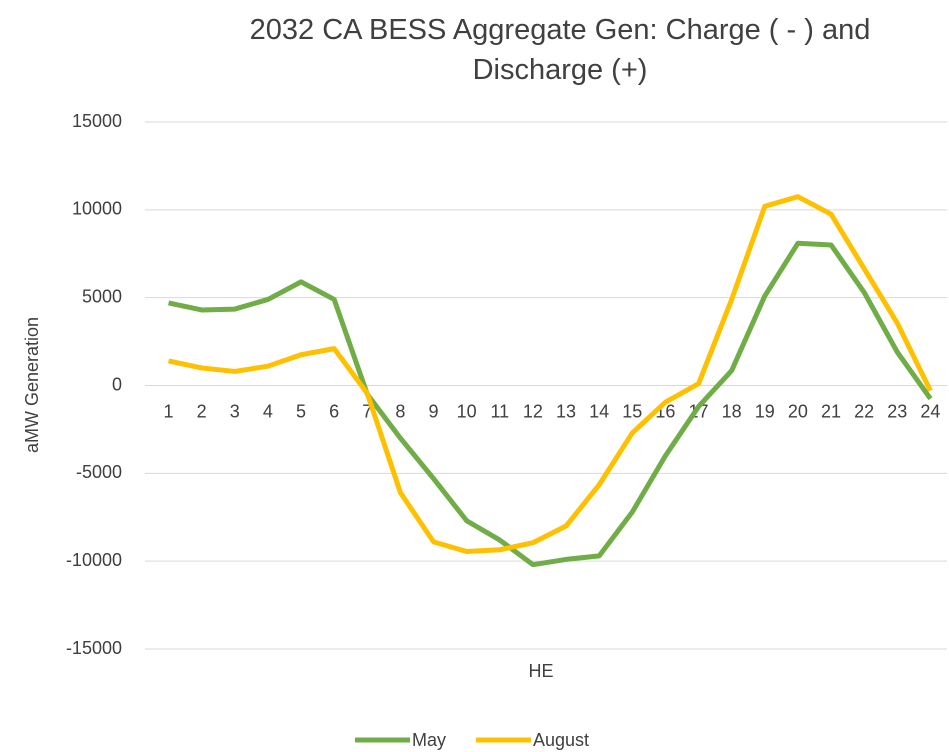 The height and width of the screenshot is (752, 949). What do you see at coordinates (429, 740) in the screenshot?
I see `legend-label: May` at bounding box center [429, 740].